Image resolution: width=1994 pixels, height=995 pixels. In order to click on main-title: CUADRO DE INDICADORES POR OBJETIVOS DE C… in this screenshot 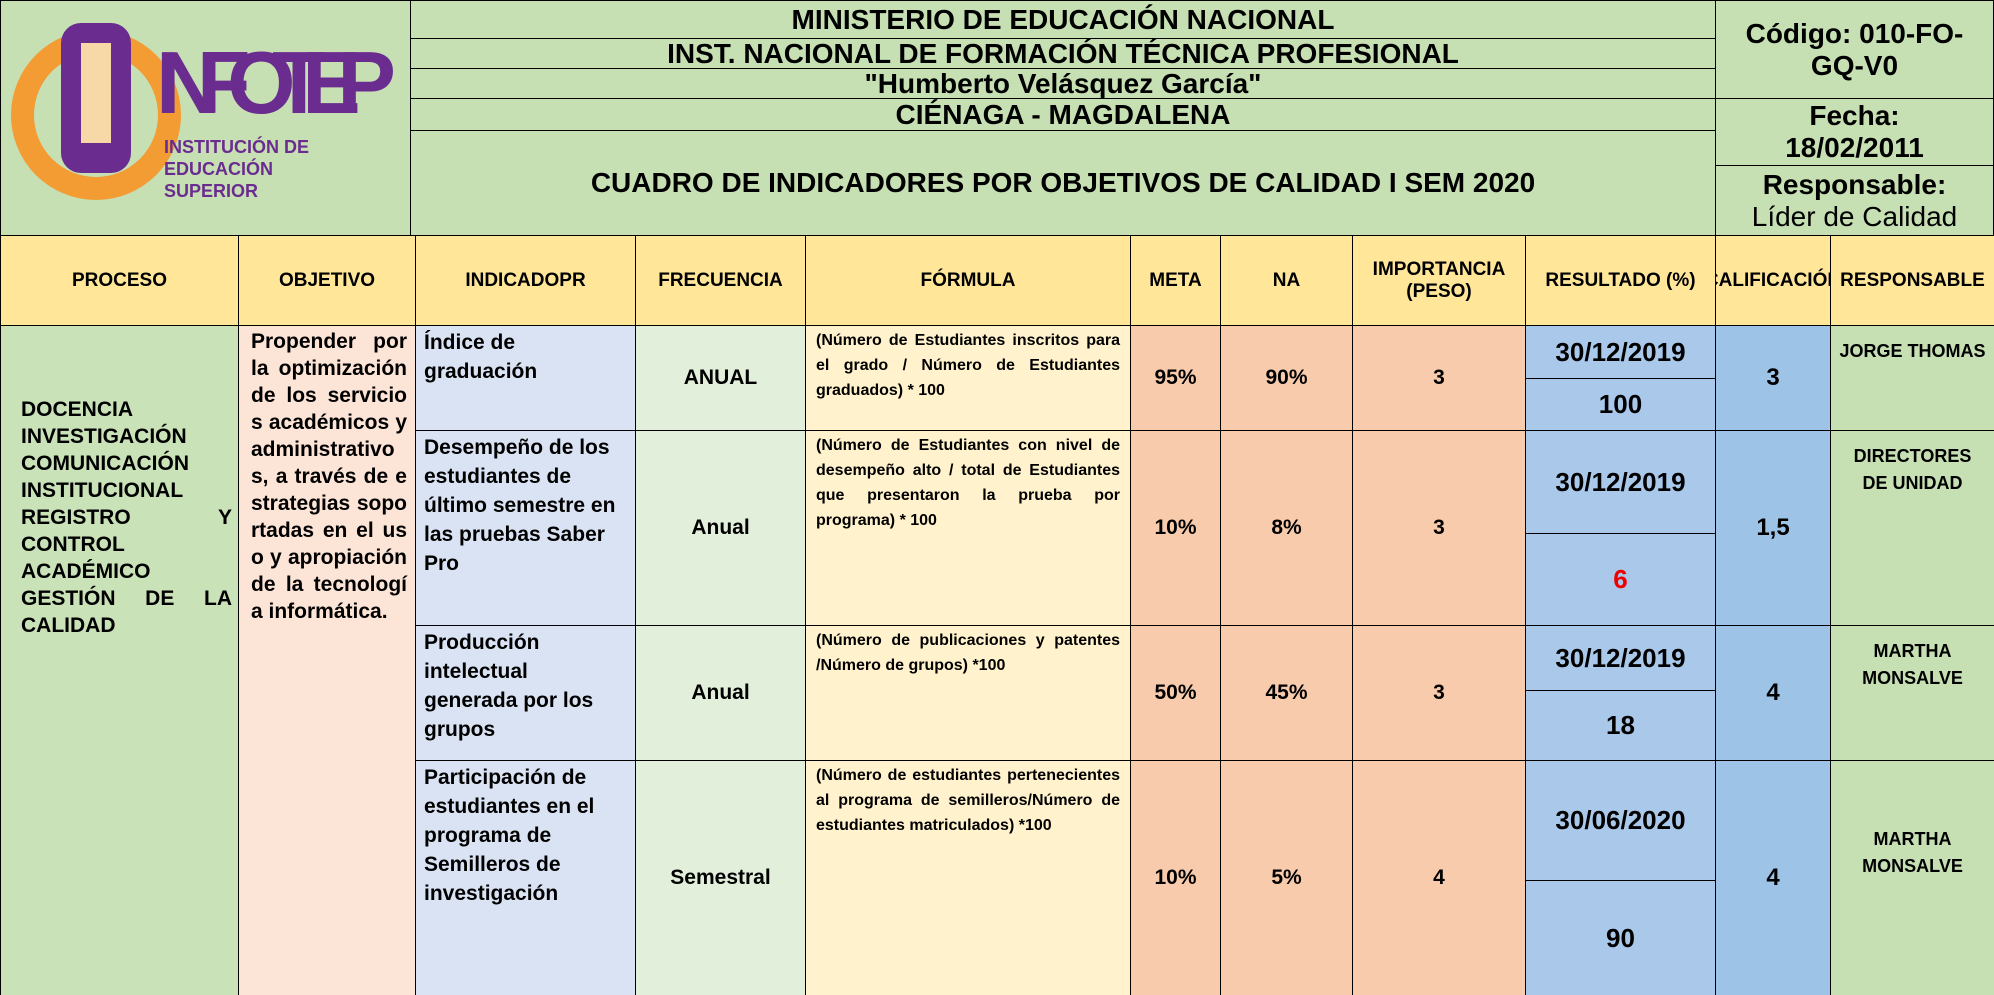, I will do `click(1063, 183)`.